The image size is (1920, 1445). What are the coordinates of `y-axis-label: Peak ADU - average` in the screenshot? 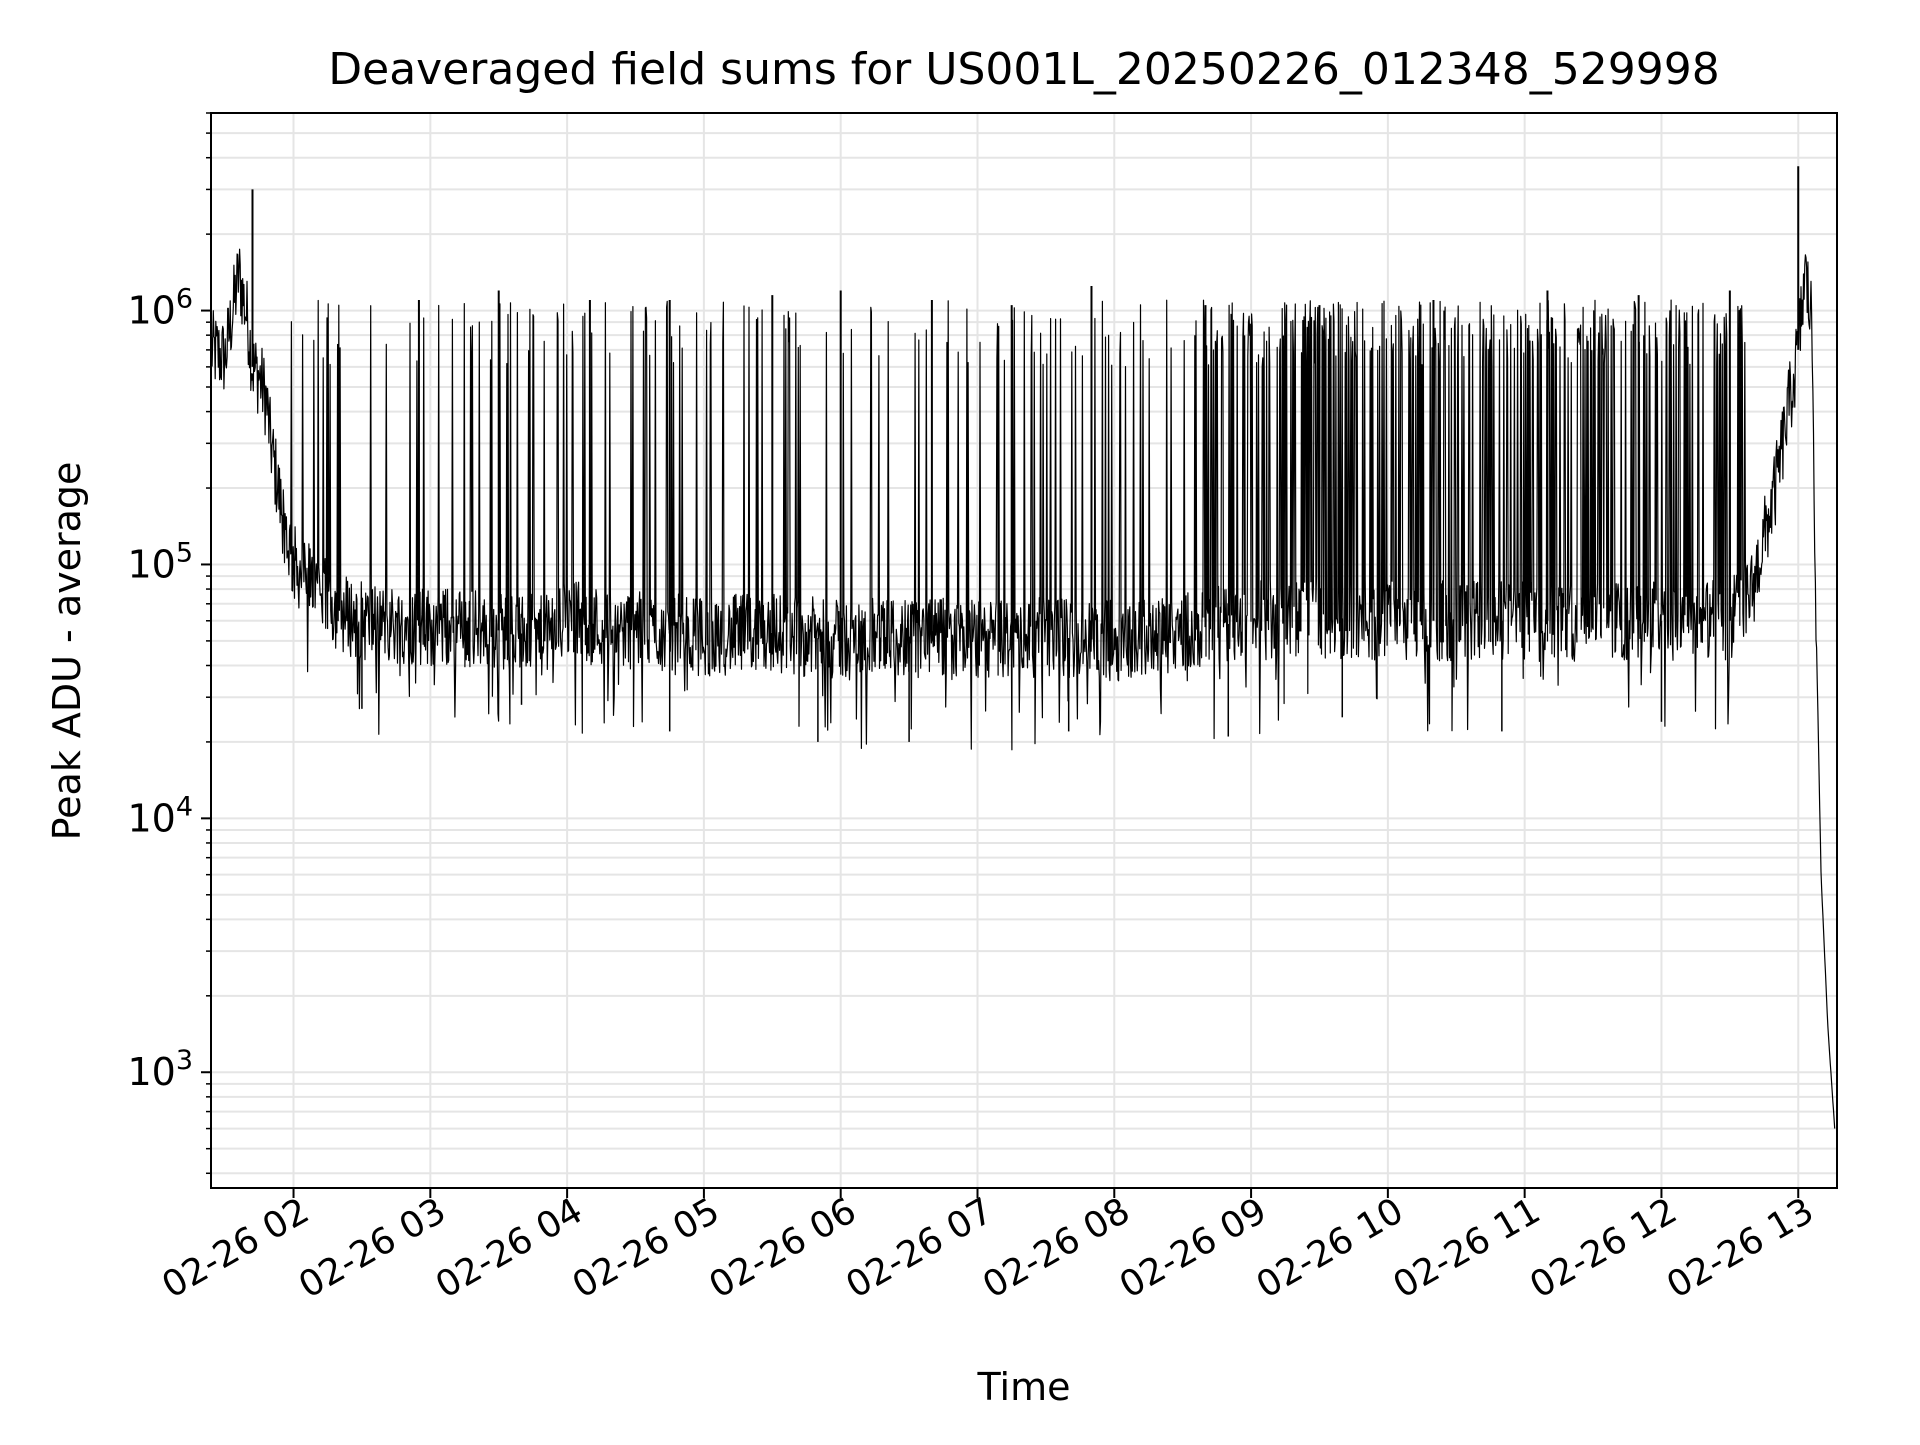 It's located at (67, 651).